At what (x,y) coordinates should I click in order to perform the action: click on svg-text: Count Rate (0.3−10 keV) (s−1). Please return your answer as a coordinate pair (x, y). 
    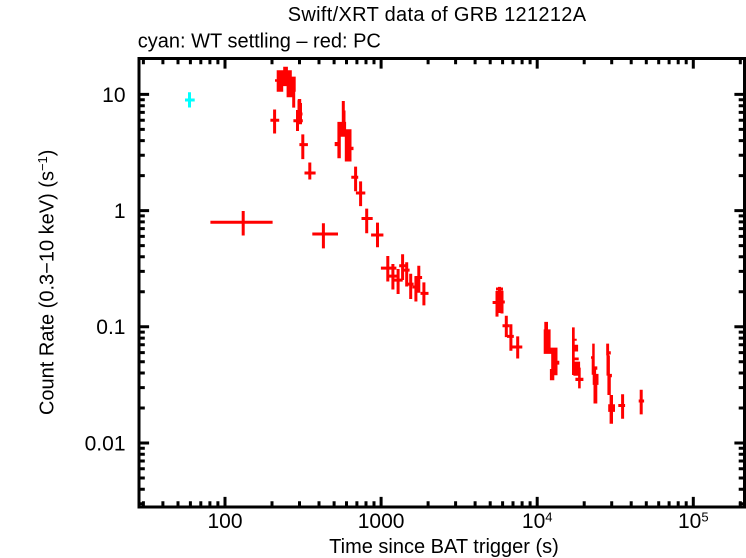
    Looking at the image, I should click on (46, 283).